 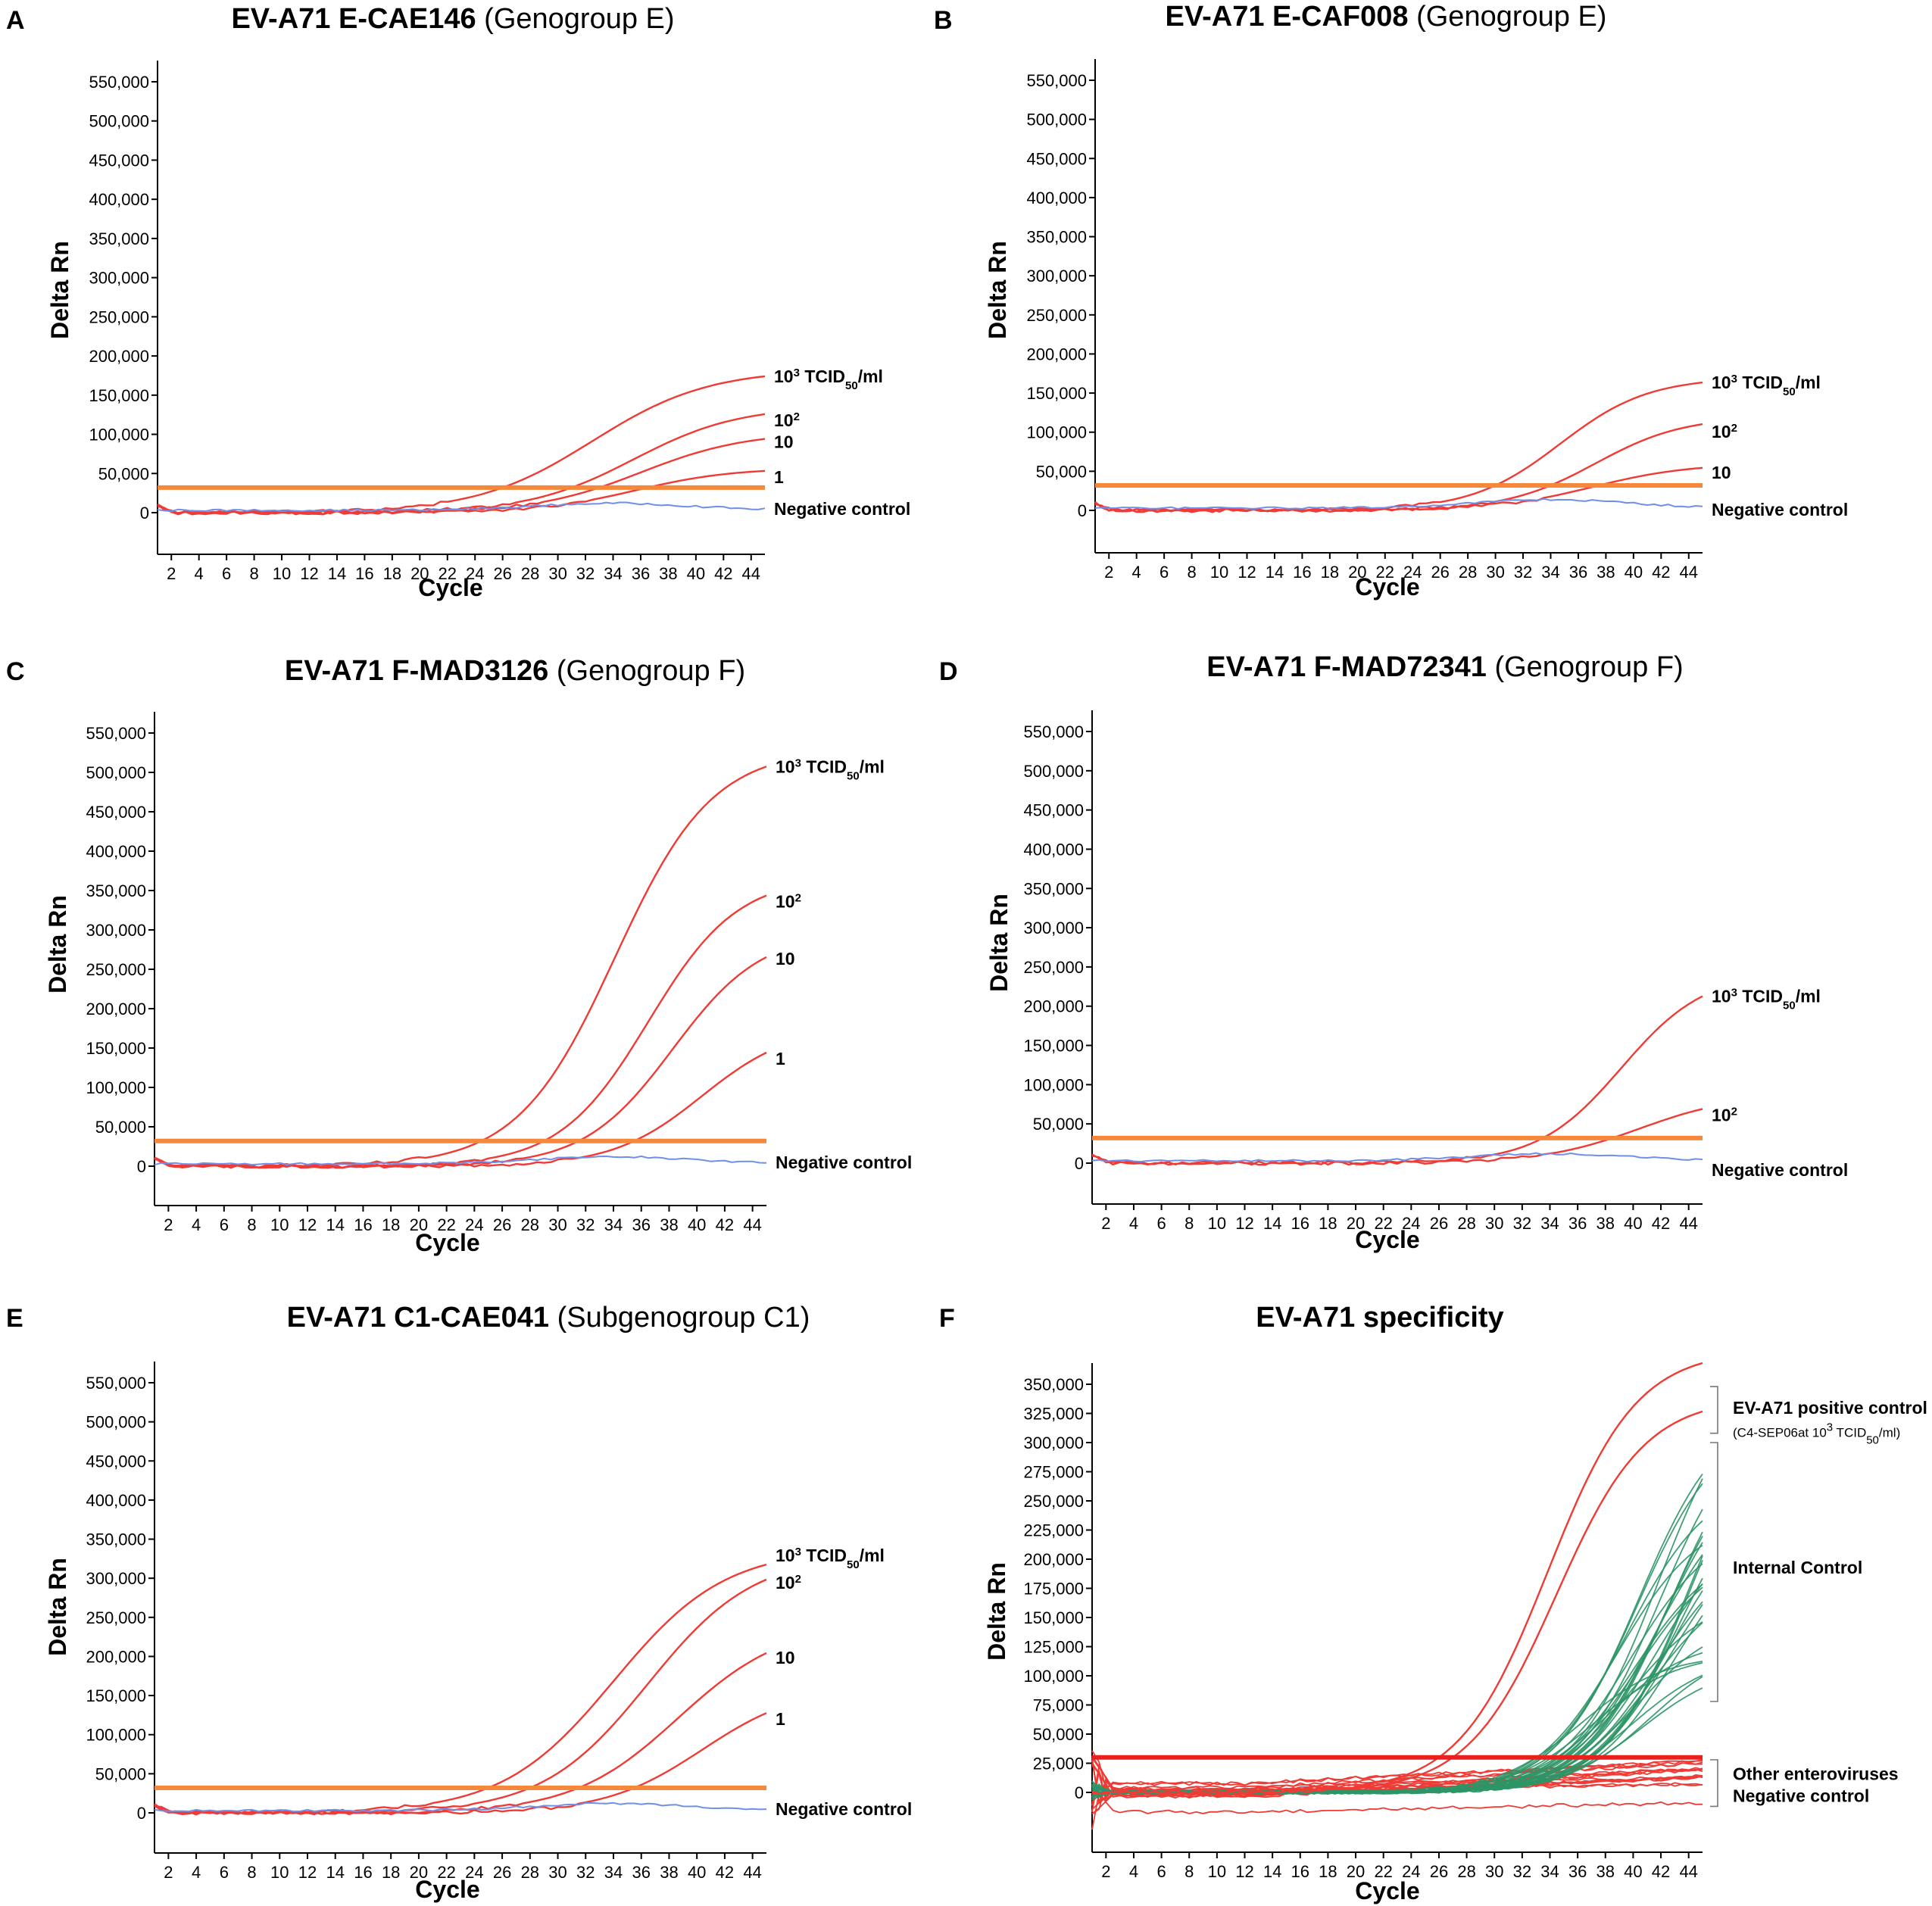 What do you see at coordinates (460, 1160) in the screenshot?
I see `negative-control-line` at bounding box center [460, 1160].